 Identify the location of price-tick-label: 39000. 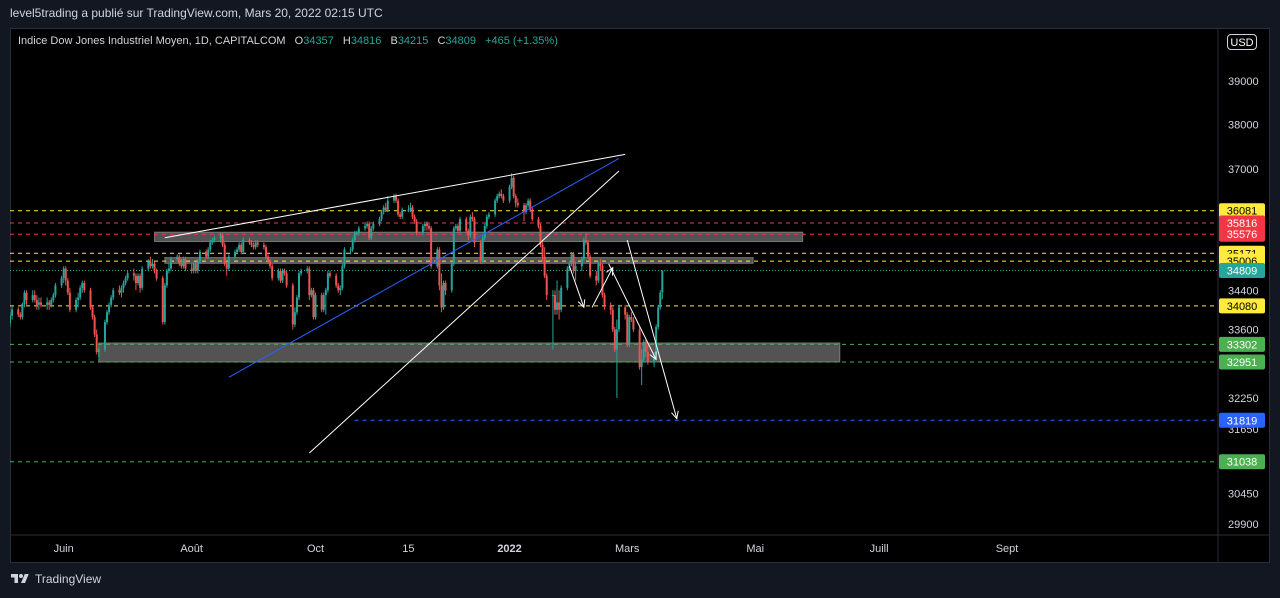
(1243, 82).